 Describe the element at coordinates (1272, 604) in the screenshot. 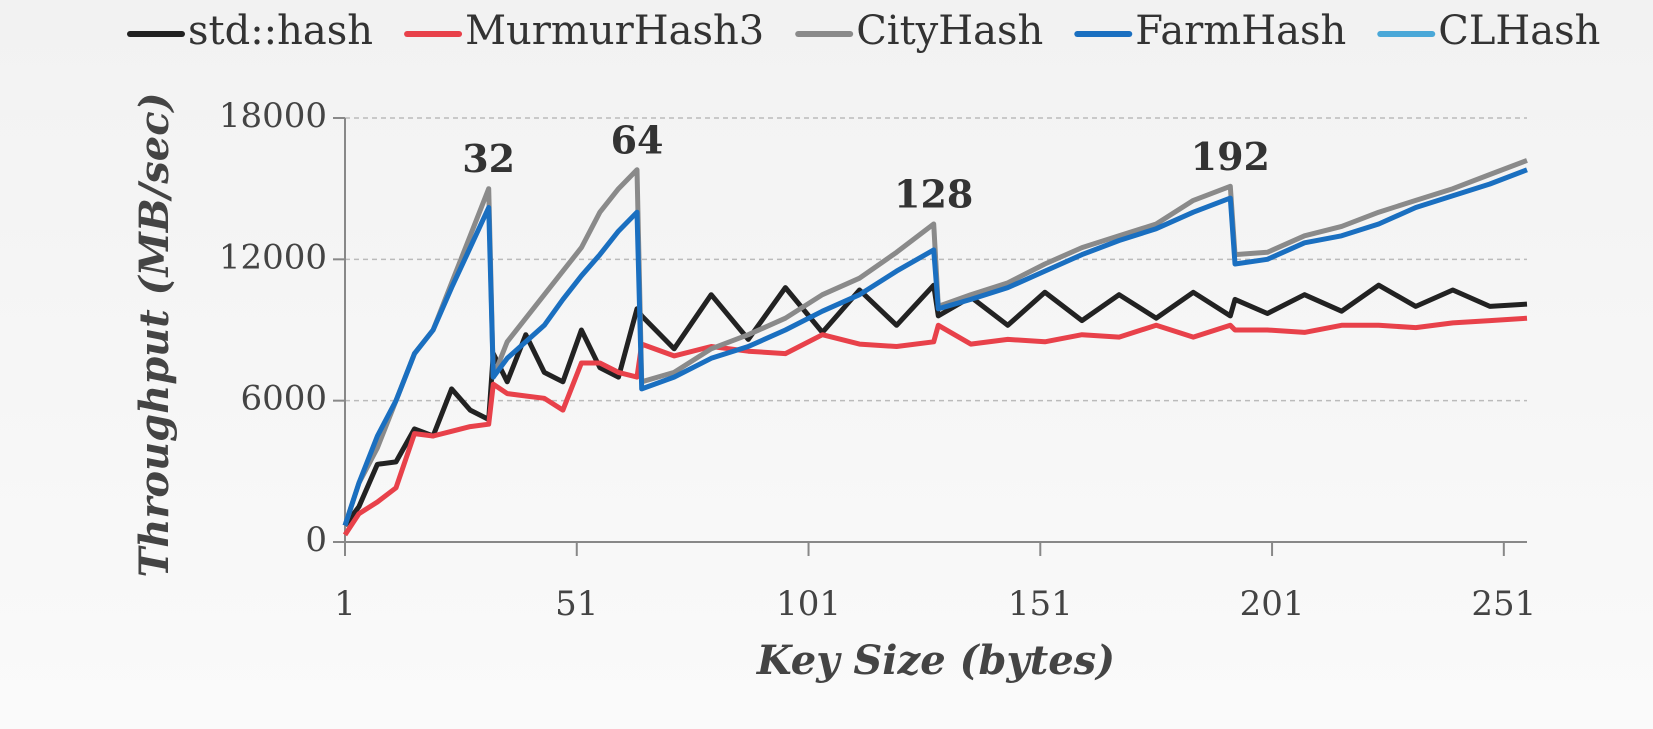

I see `x-tick-label: 201` at that location.